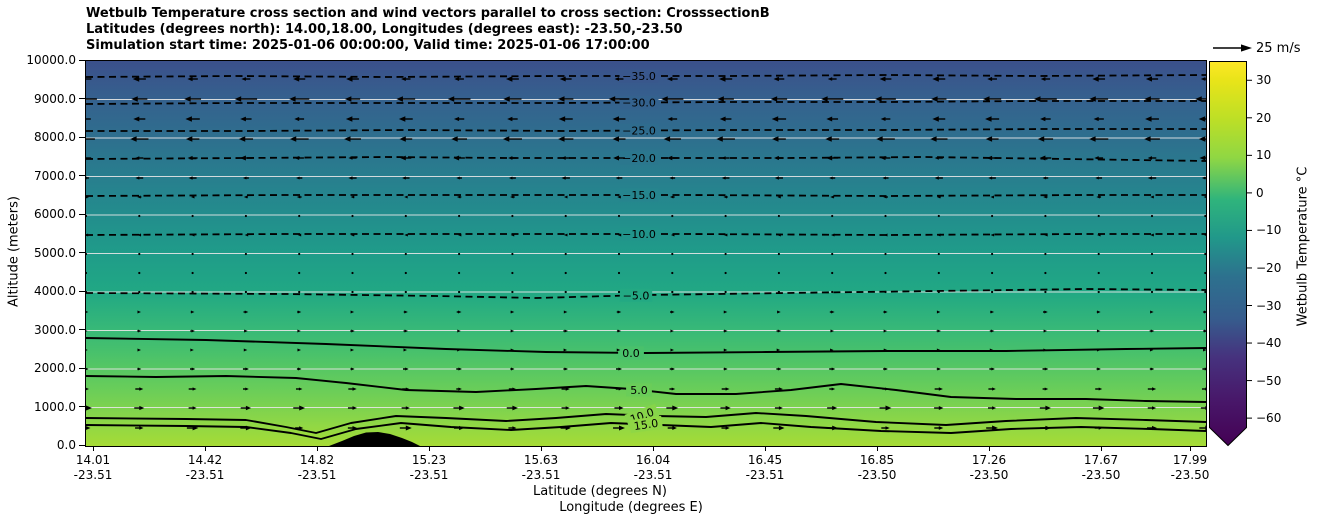 The height and width of the screenshot is (526, 1320). I want to click on x-axis-label-latitude: Latitude (degrees N), so click(600, 491).